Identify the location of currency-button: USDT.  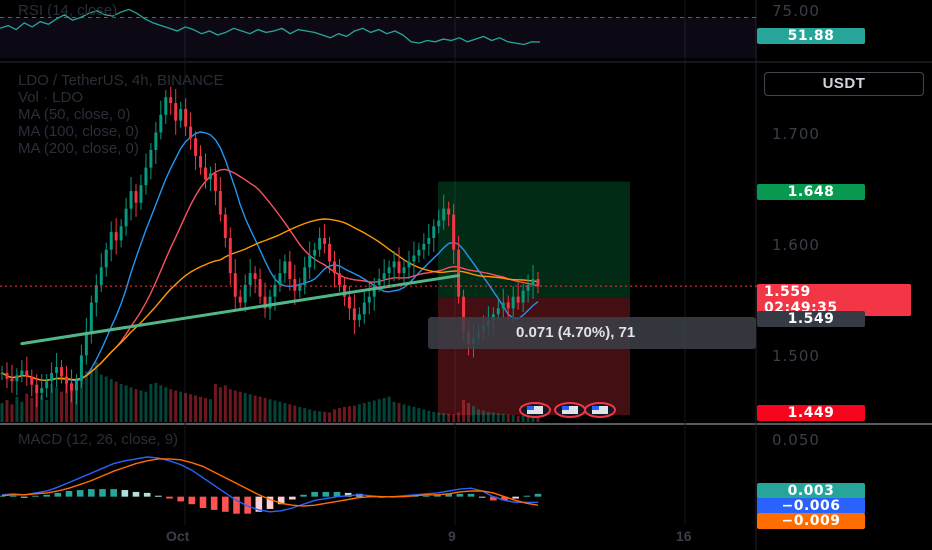
(844, 84).